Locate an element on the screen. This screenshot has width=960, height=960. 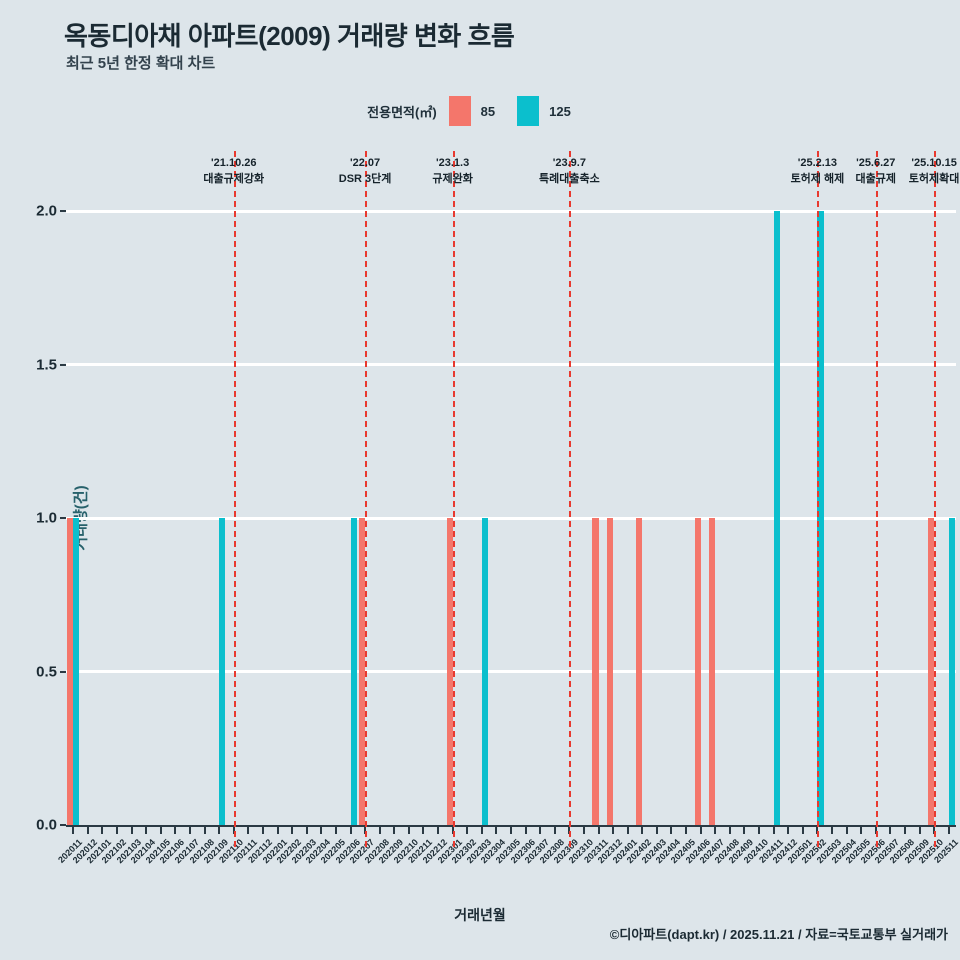
event-annotation-202301: '23.1.3 규제완화 is located at coordinates (452, 171).